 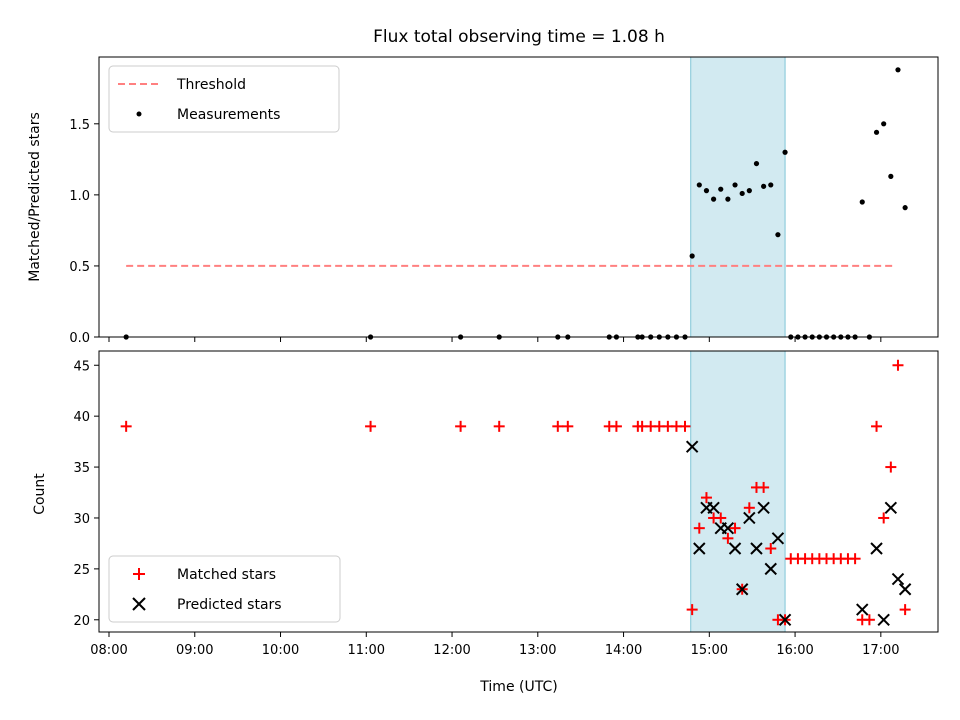 I want to click on y-tick-label: 35, so click(x=81, y=468).